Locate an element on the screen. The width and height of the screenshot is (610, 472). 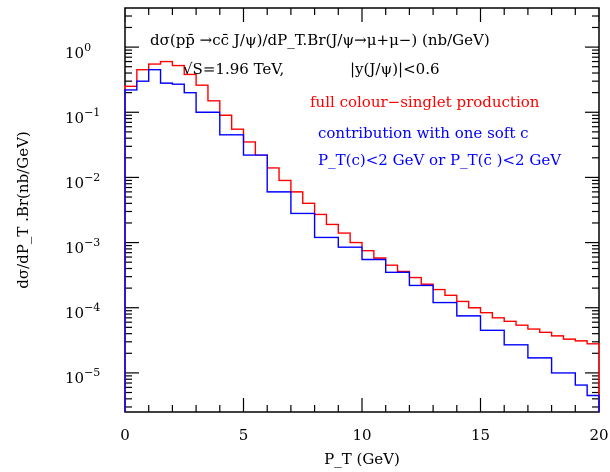
legend-soft-c: contribution with one soft c is located at coordinates (423, 133).